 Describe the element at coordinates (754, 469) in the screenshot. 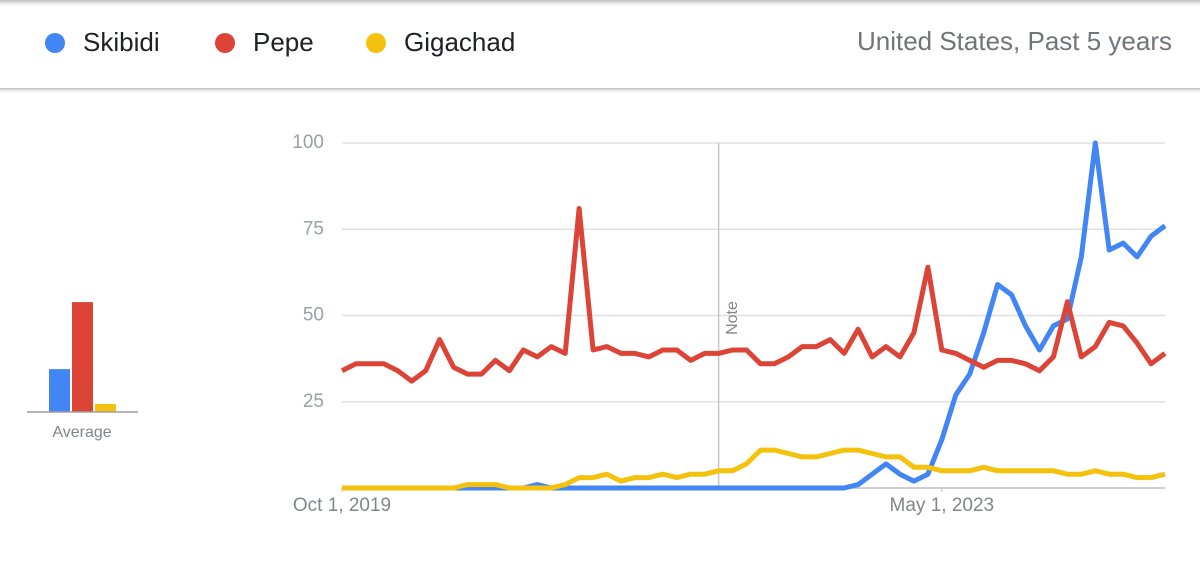

I see `series-line` at that location.